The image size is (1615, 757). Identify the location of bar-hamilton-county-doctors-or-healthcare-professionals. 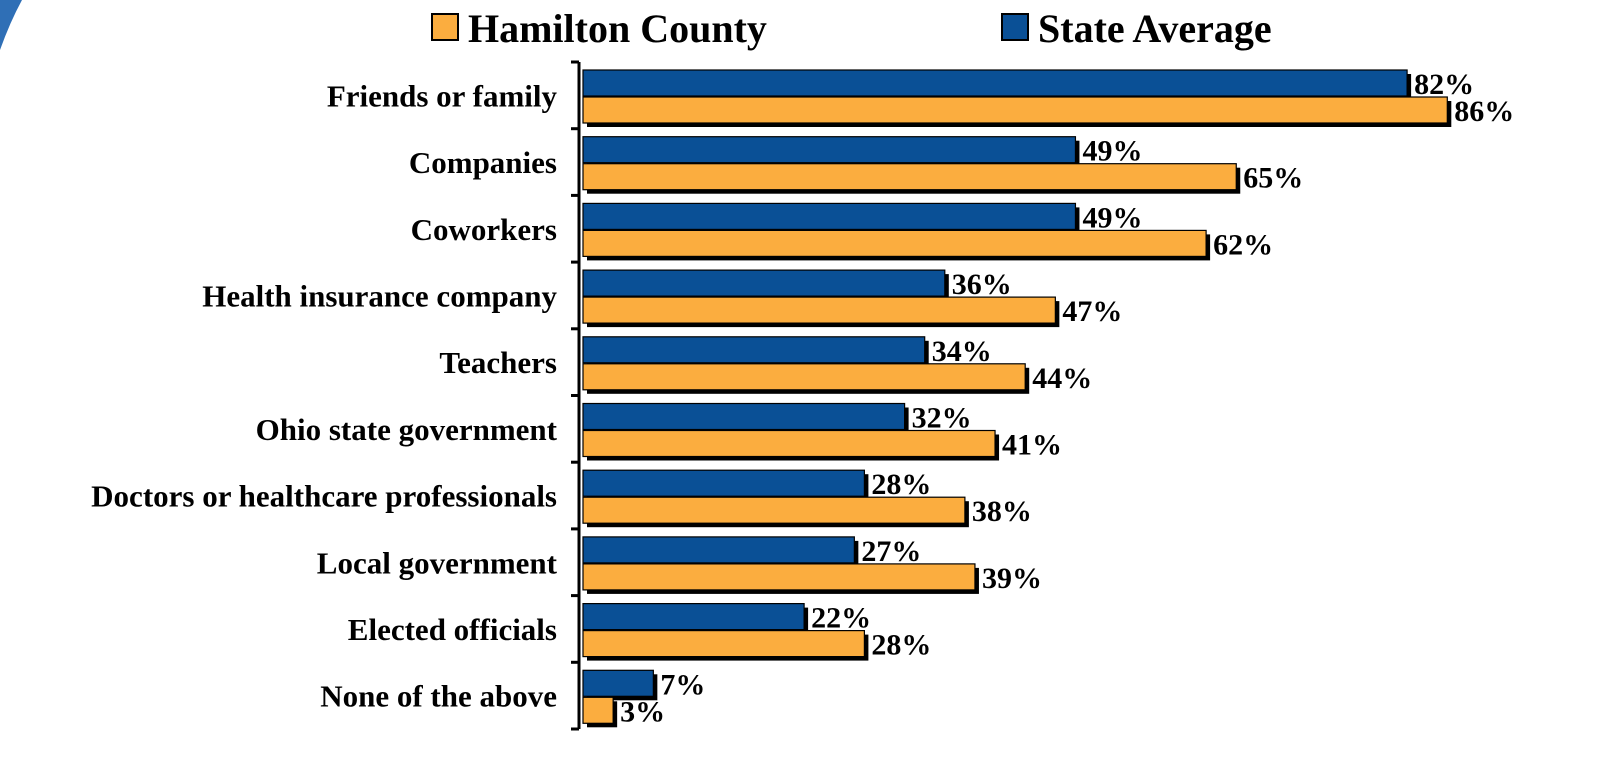
(774, 510).